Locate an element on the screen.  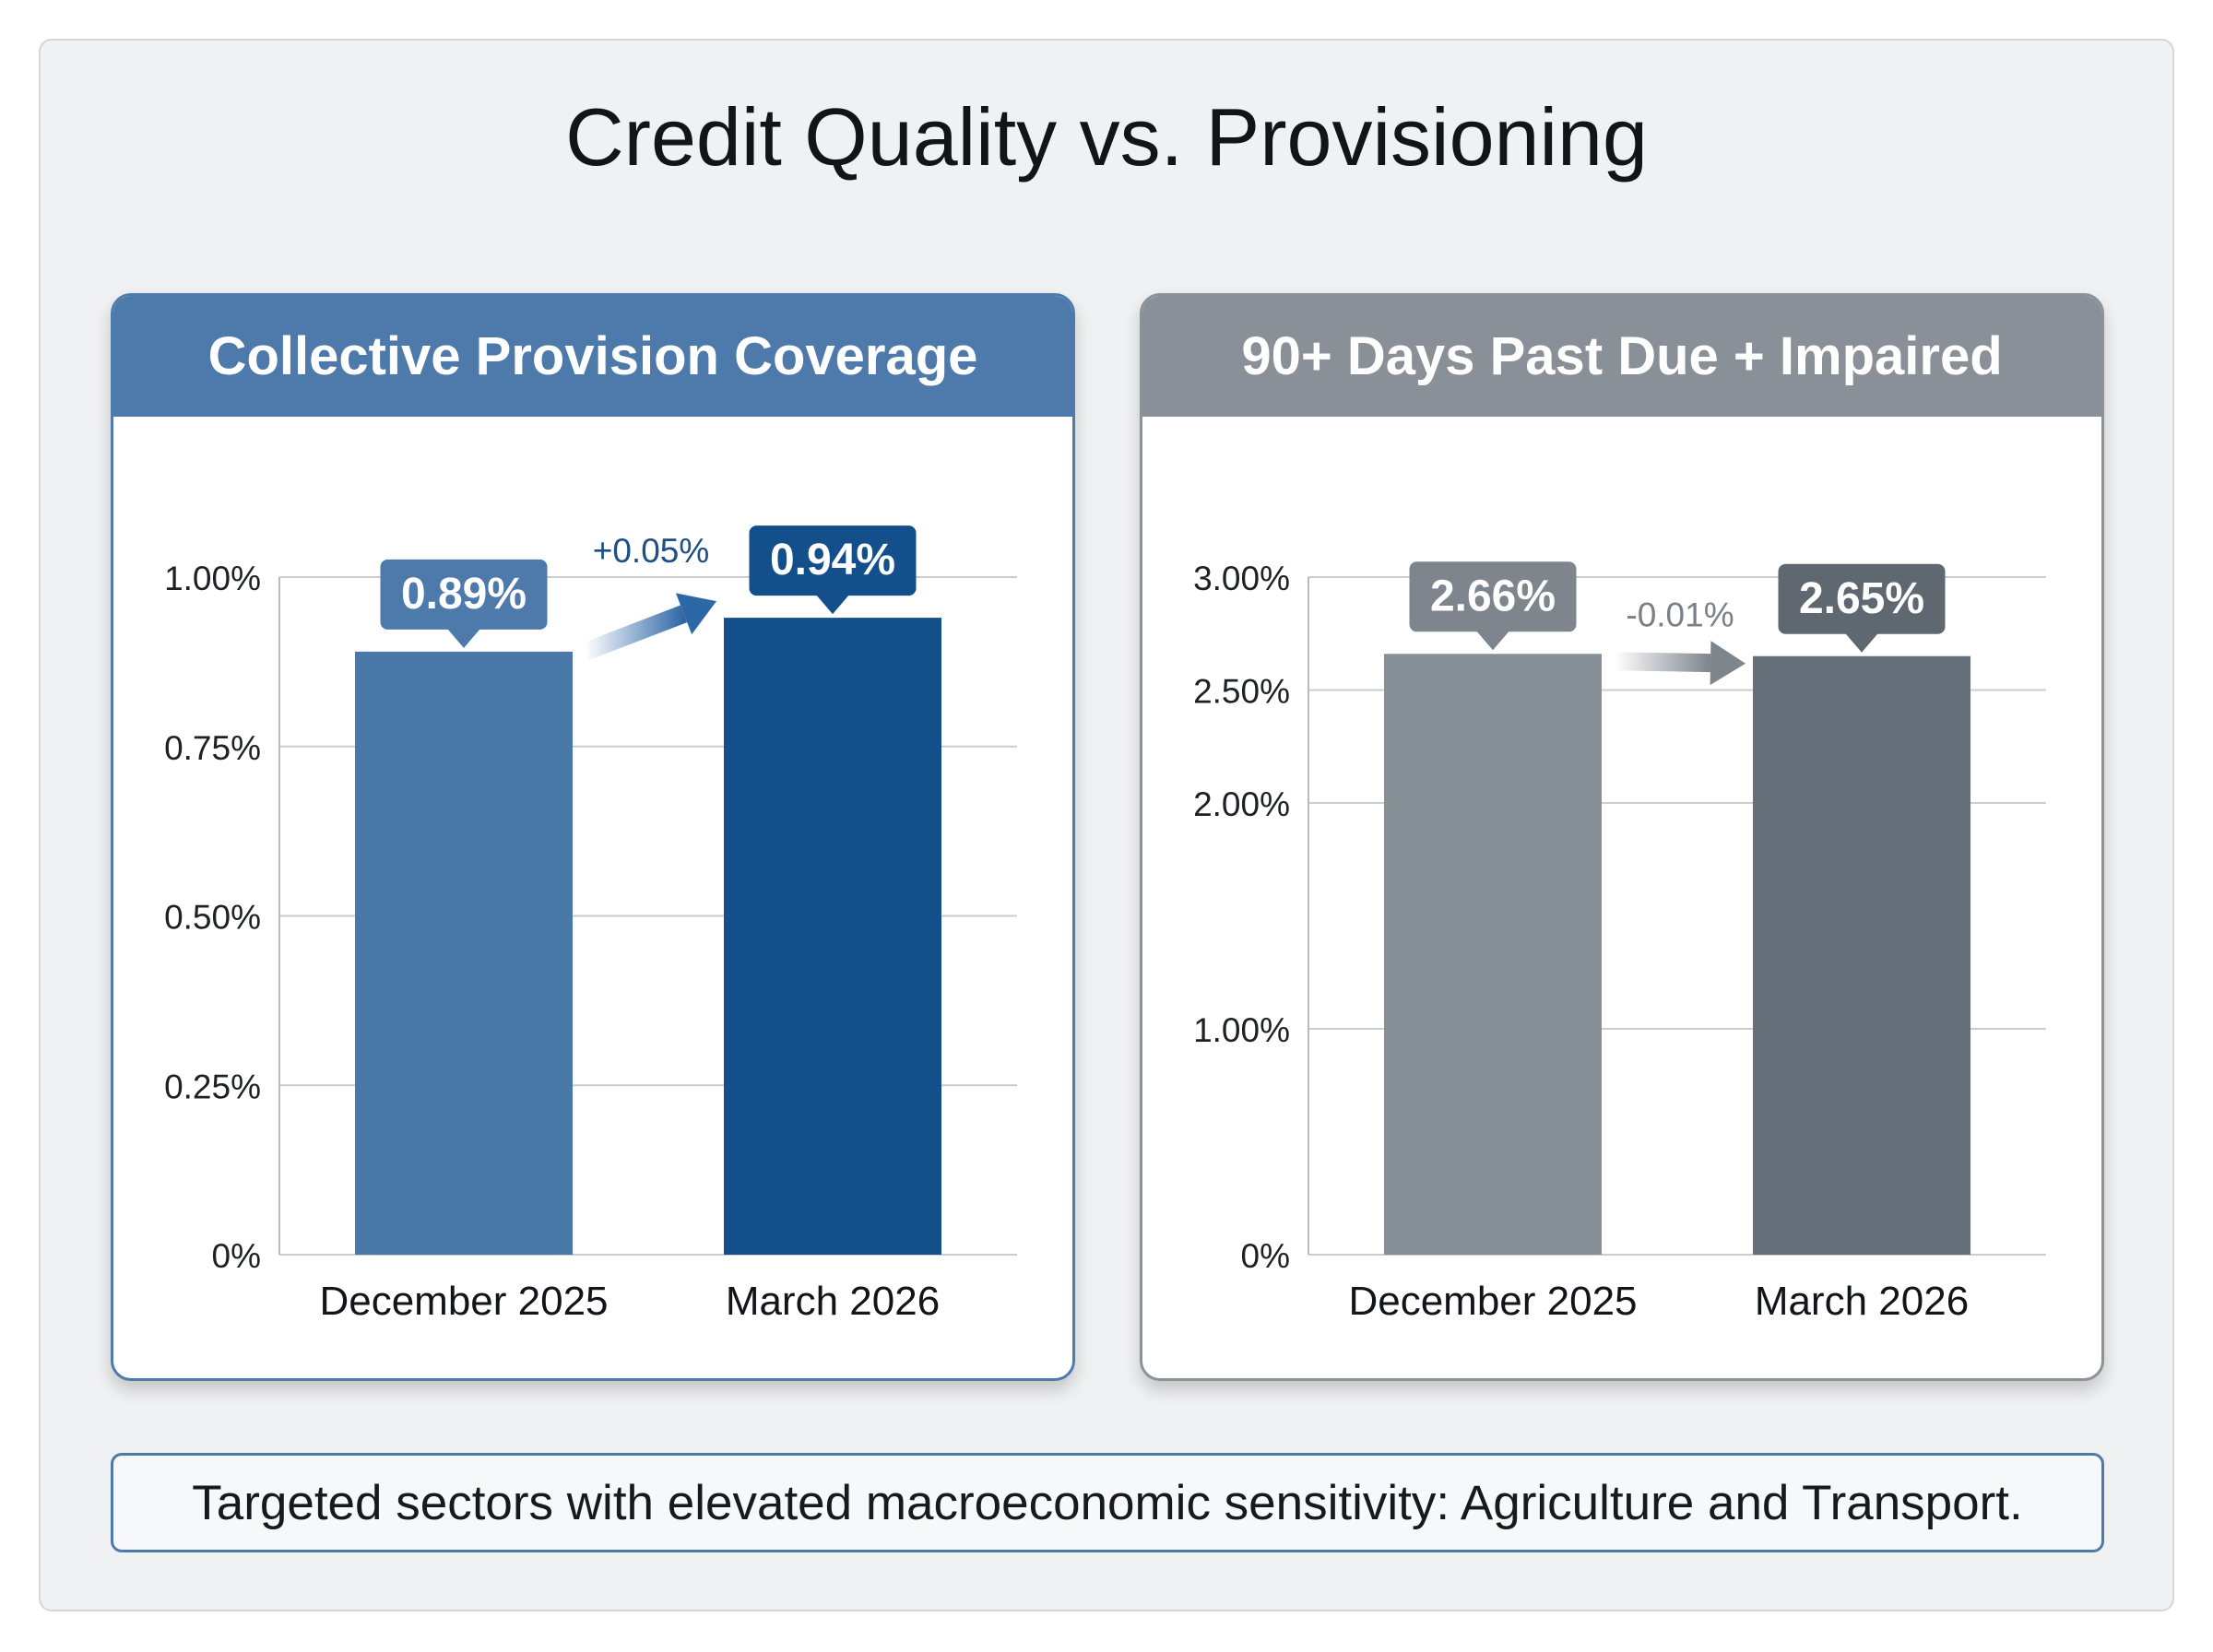
panel-title: Collective Provision Coverage is located at coordinates (592, 356).